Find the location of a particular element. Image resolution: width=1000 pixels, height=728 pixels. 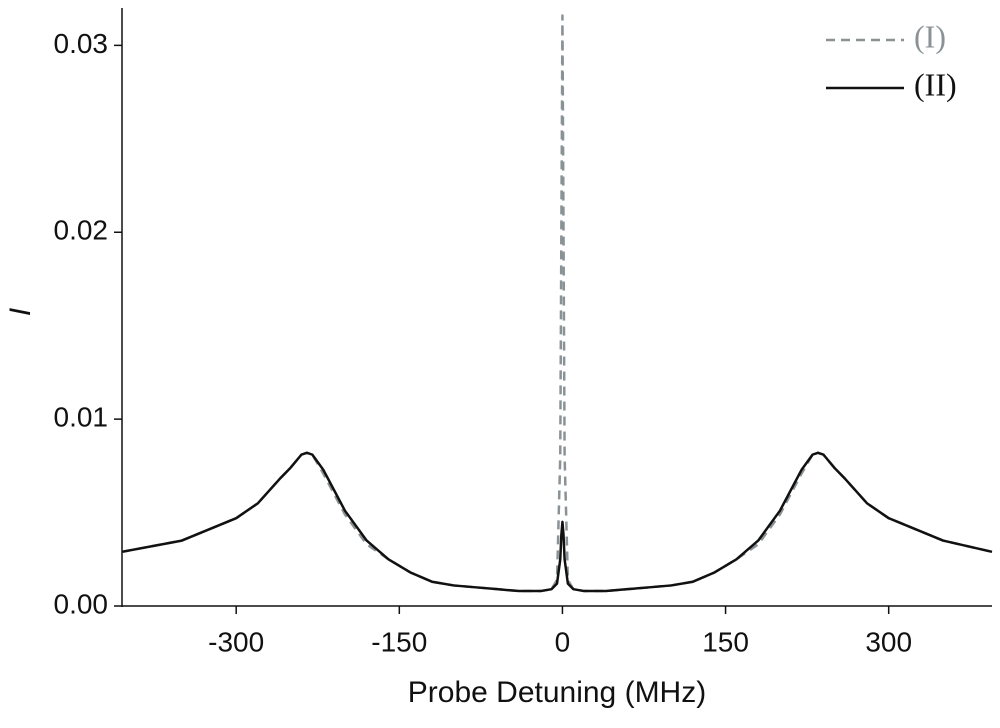

x-axis-title: Probe Detuning (MHz) is located at coordinates (557, 692).